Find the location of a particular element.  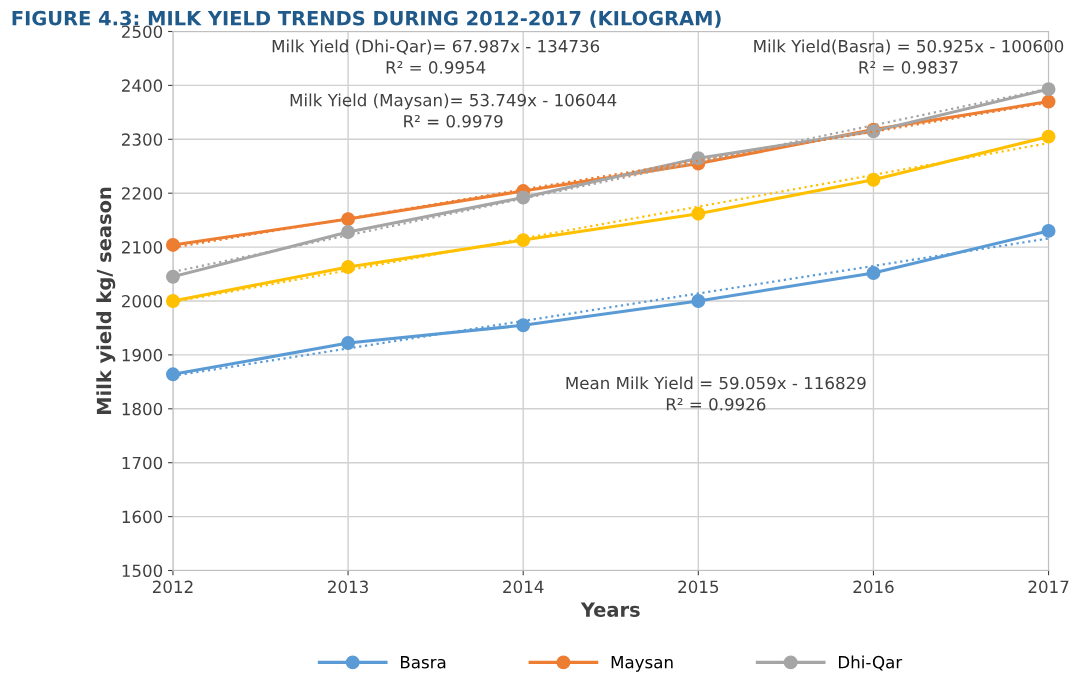

x-tick-label: 2016 is located at coordinates (873, 587).